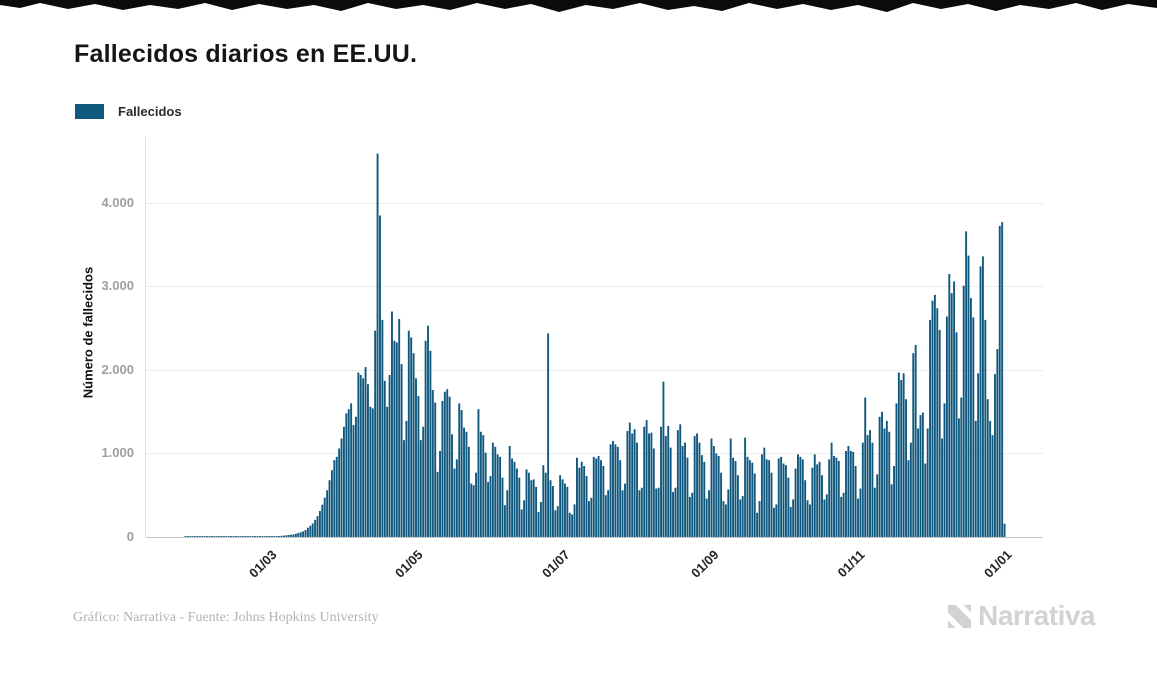 This screenshot has width=1157, height=674. What do you see at coordinates (960, 616) in the screenshot?
I see `narrativa-n-icon` at bounding box center [960, 616].